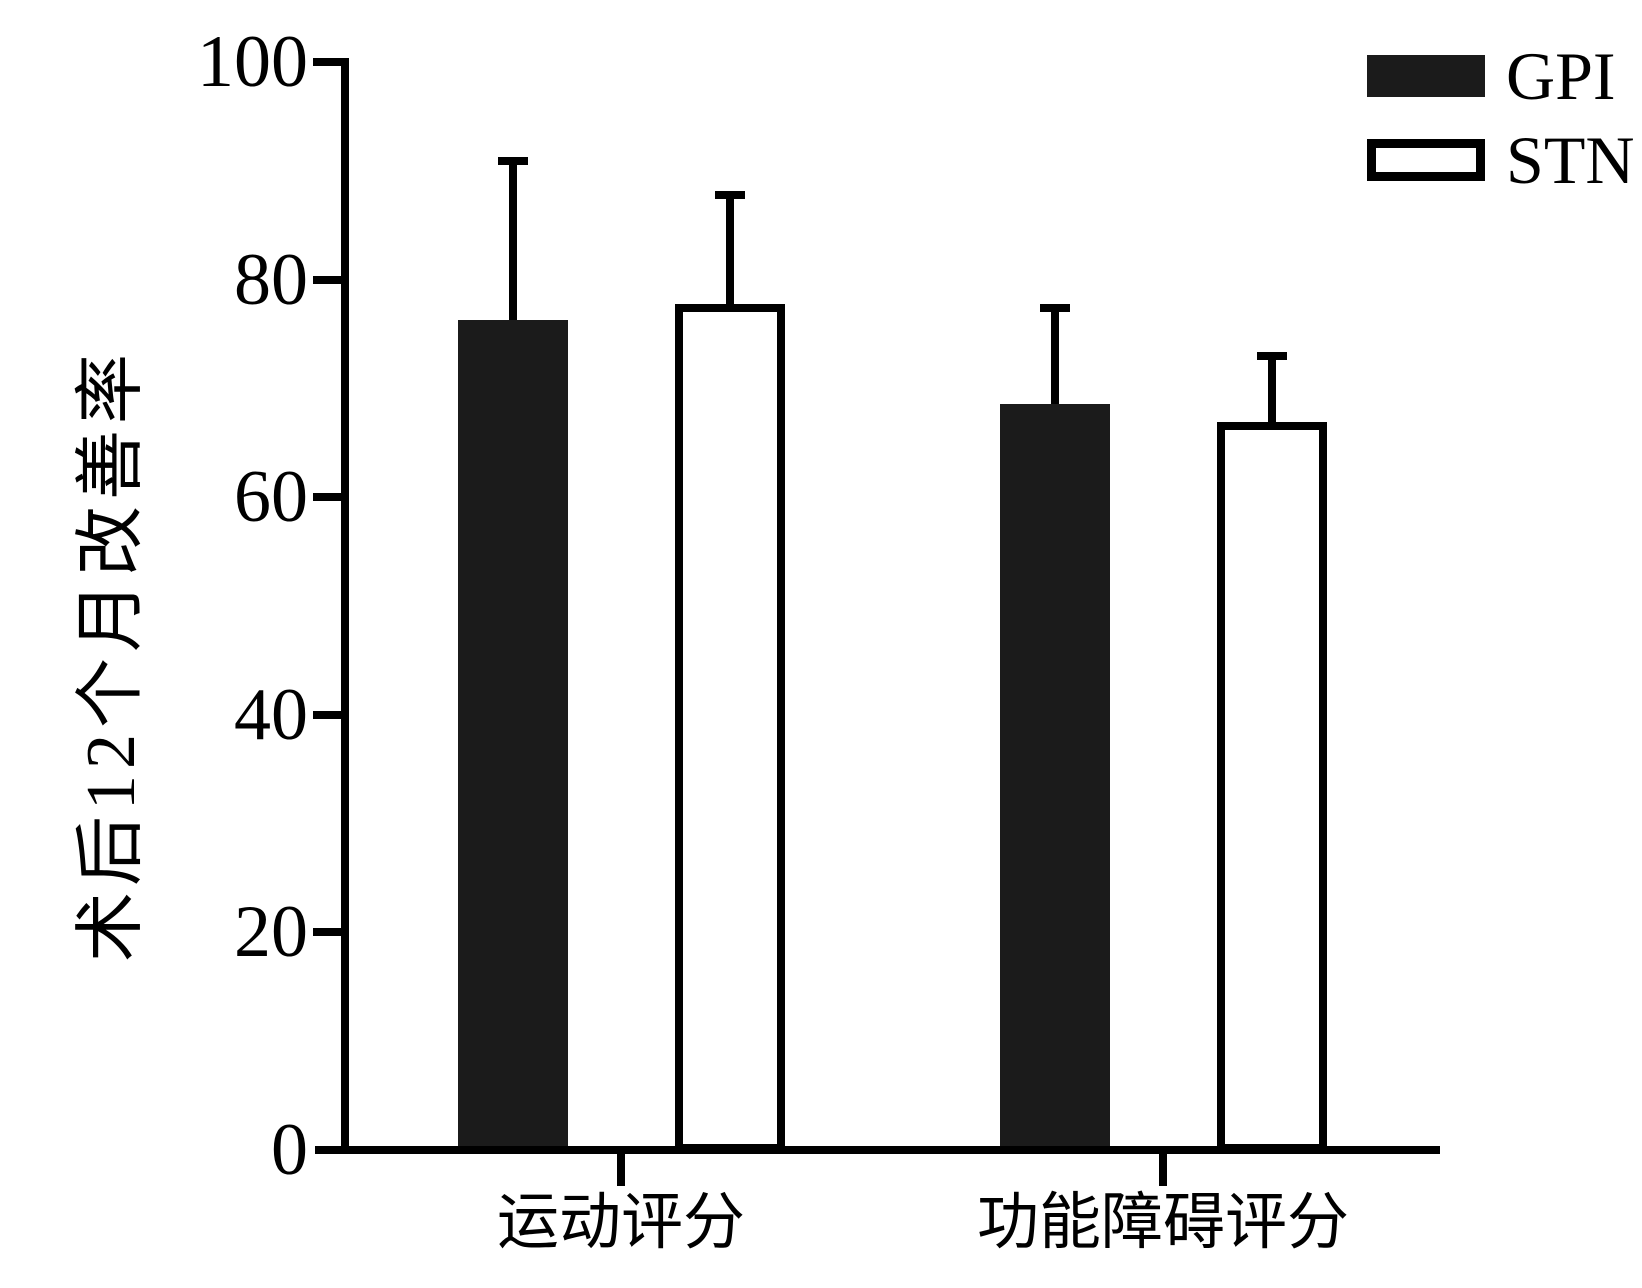  What do you see at coordinates (271, 280) in the screenshot?
I see `y-tick-label-80: 80` at bounding box center [271, 280].